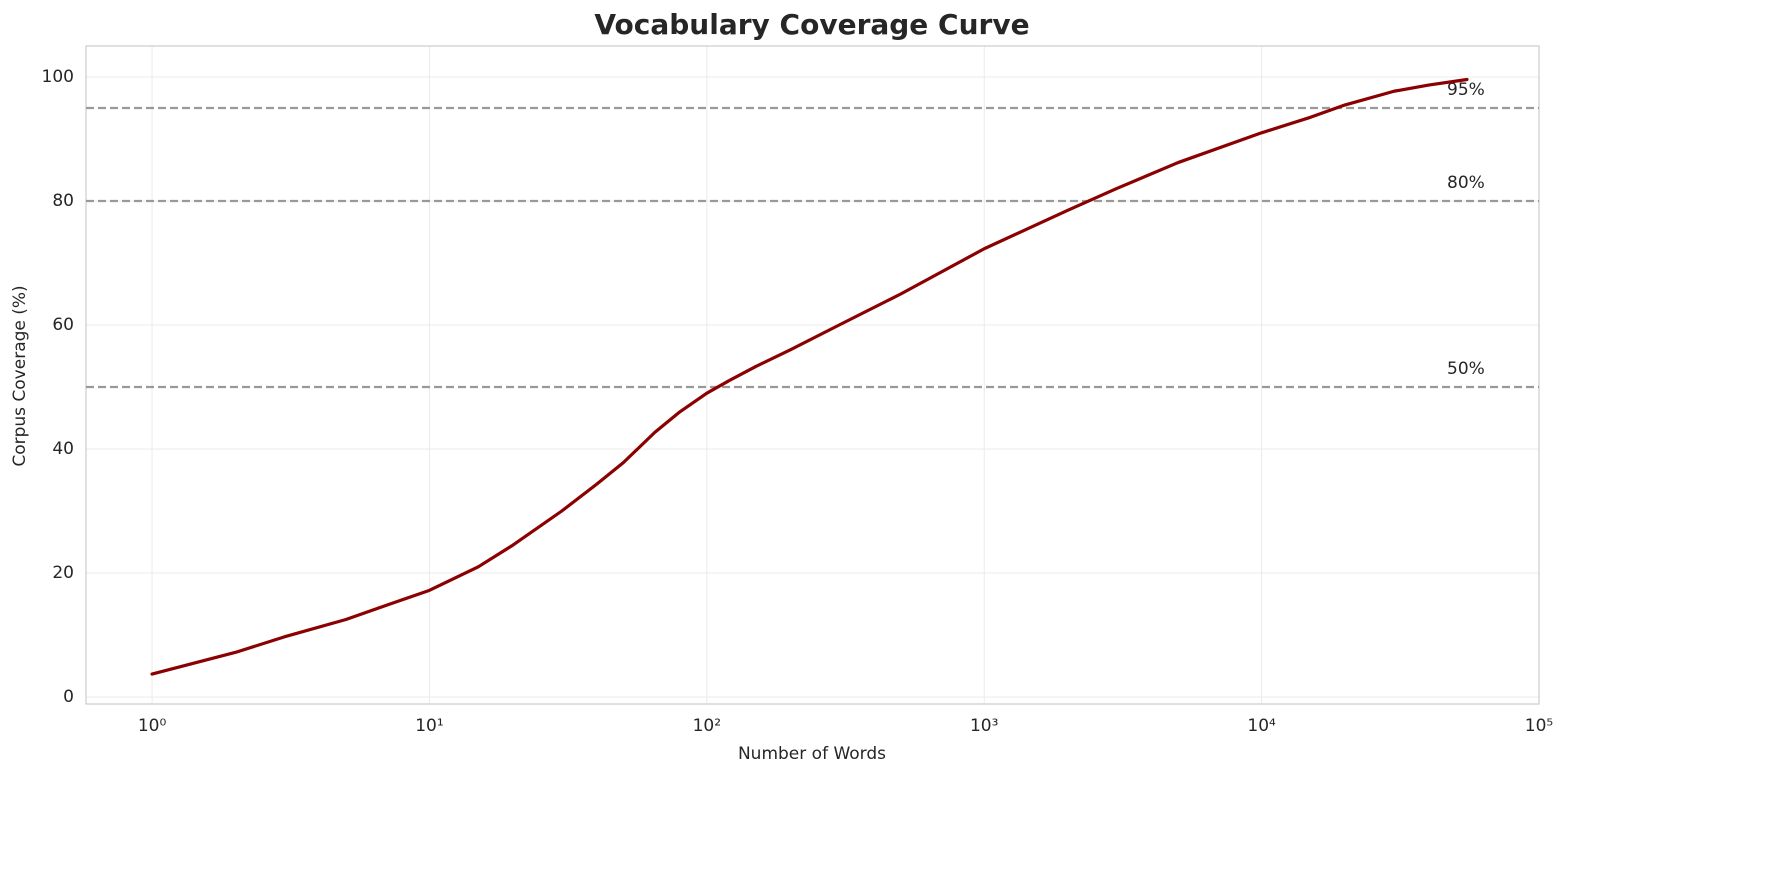  What do you see at coordinates (63, 325) in the screenshot?
I see `y-tick-label: 60` at bounding box center [63, 325].